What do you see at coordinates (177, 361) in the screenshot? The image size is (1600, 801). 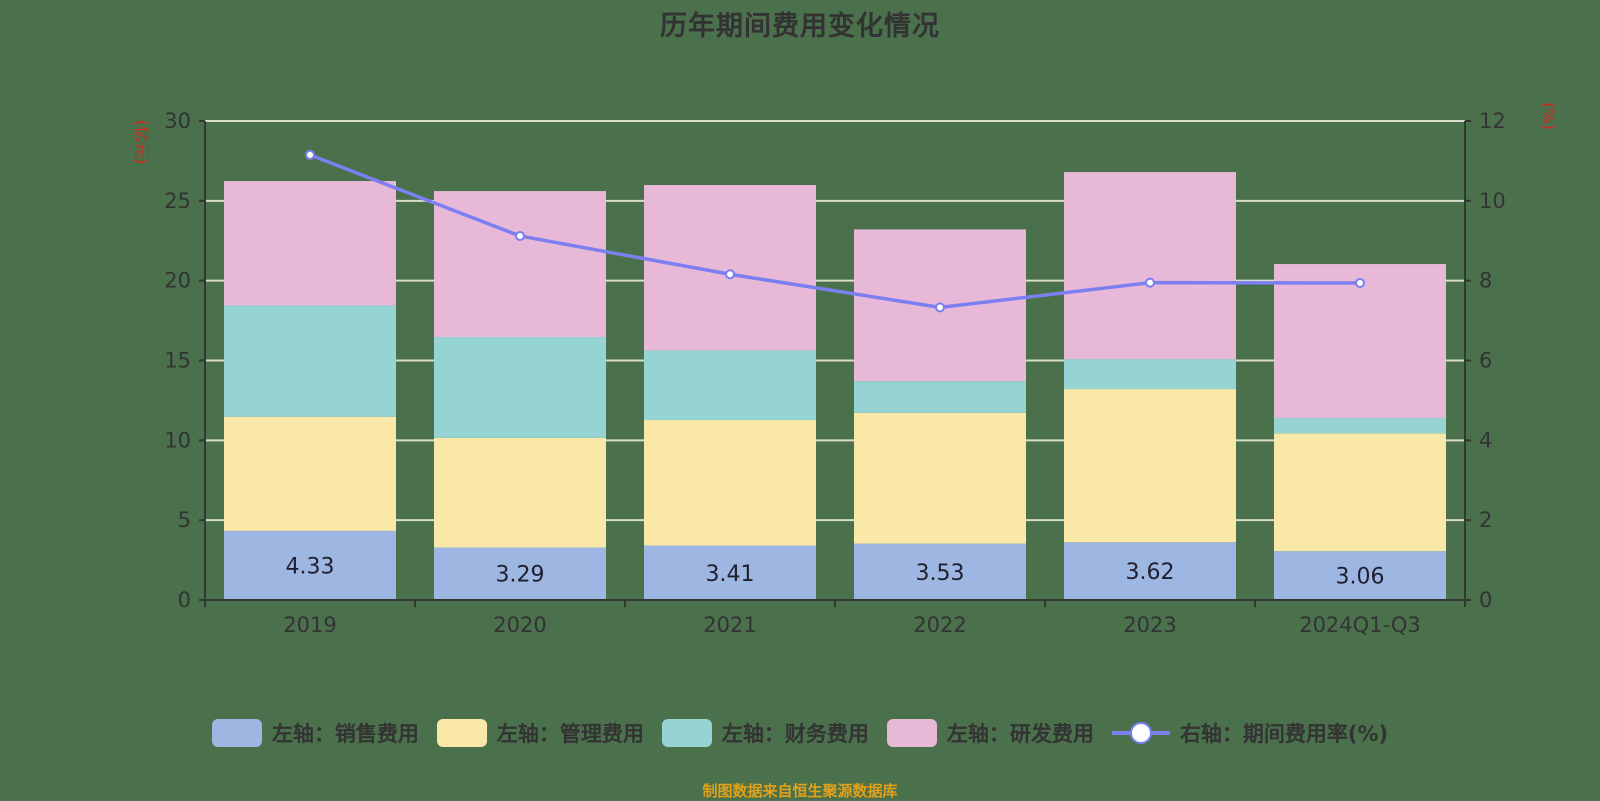 I see `left-axis-tick: 15` at bounding box center [177, 361].